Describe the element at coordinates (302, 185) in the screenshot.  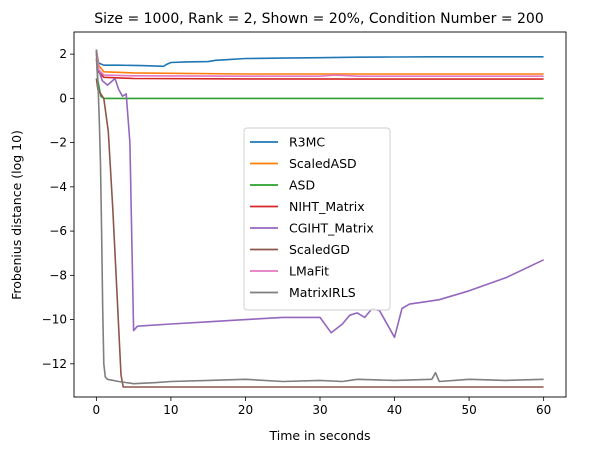
I see `legend-label: ASD` at that location.